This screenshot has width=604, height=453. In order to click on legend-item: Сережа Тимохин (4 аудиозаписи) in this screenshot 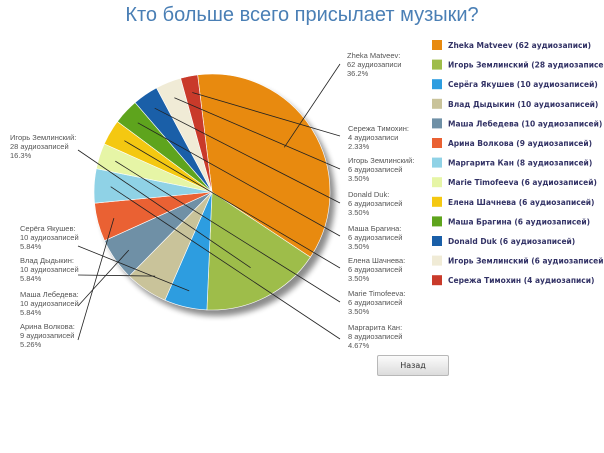, I will do `click(513, 280)`.